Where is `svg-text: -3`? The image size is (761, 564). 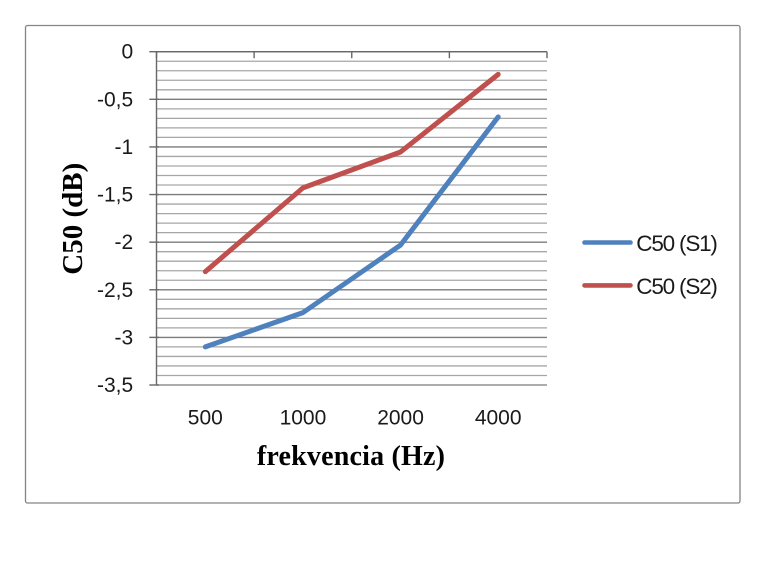 svg-text: -3 is located at coordinates (124, 337).